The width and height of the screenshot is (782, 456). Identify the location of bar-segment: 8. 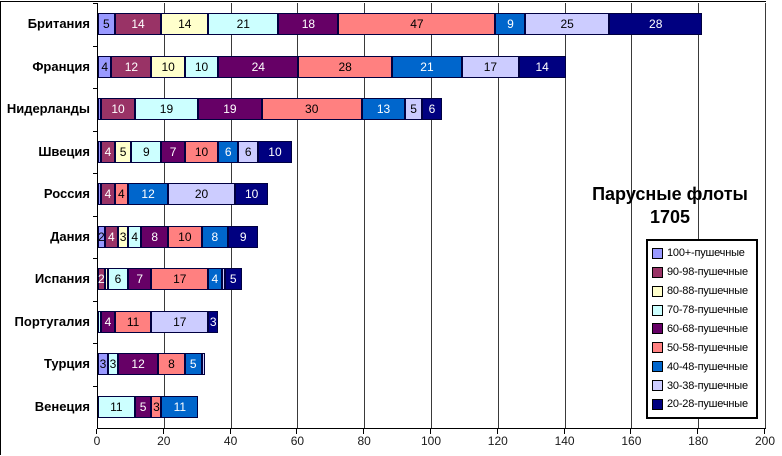
(171, 364).